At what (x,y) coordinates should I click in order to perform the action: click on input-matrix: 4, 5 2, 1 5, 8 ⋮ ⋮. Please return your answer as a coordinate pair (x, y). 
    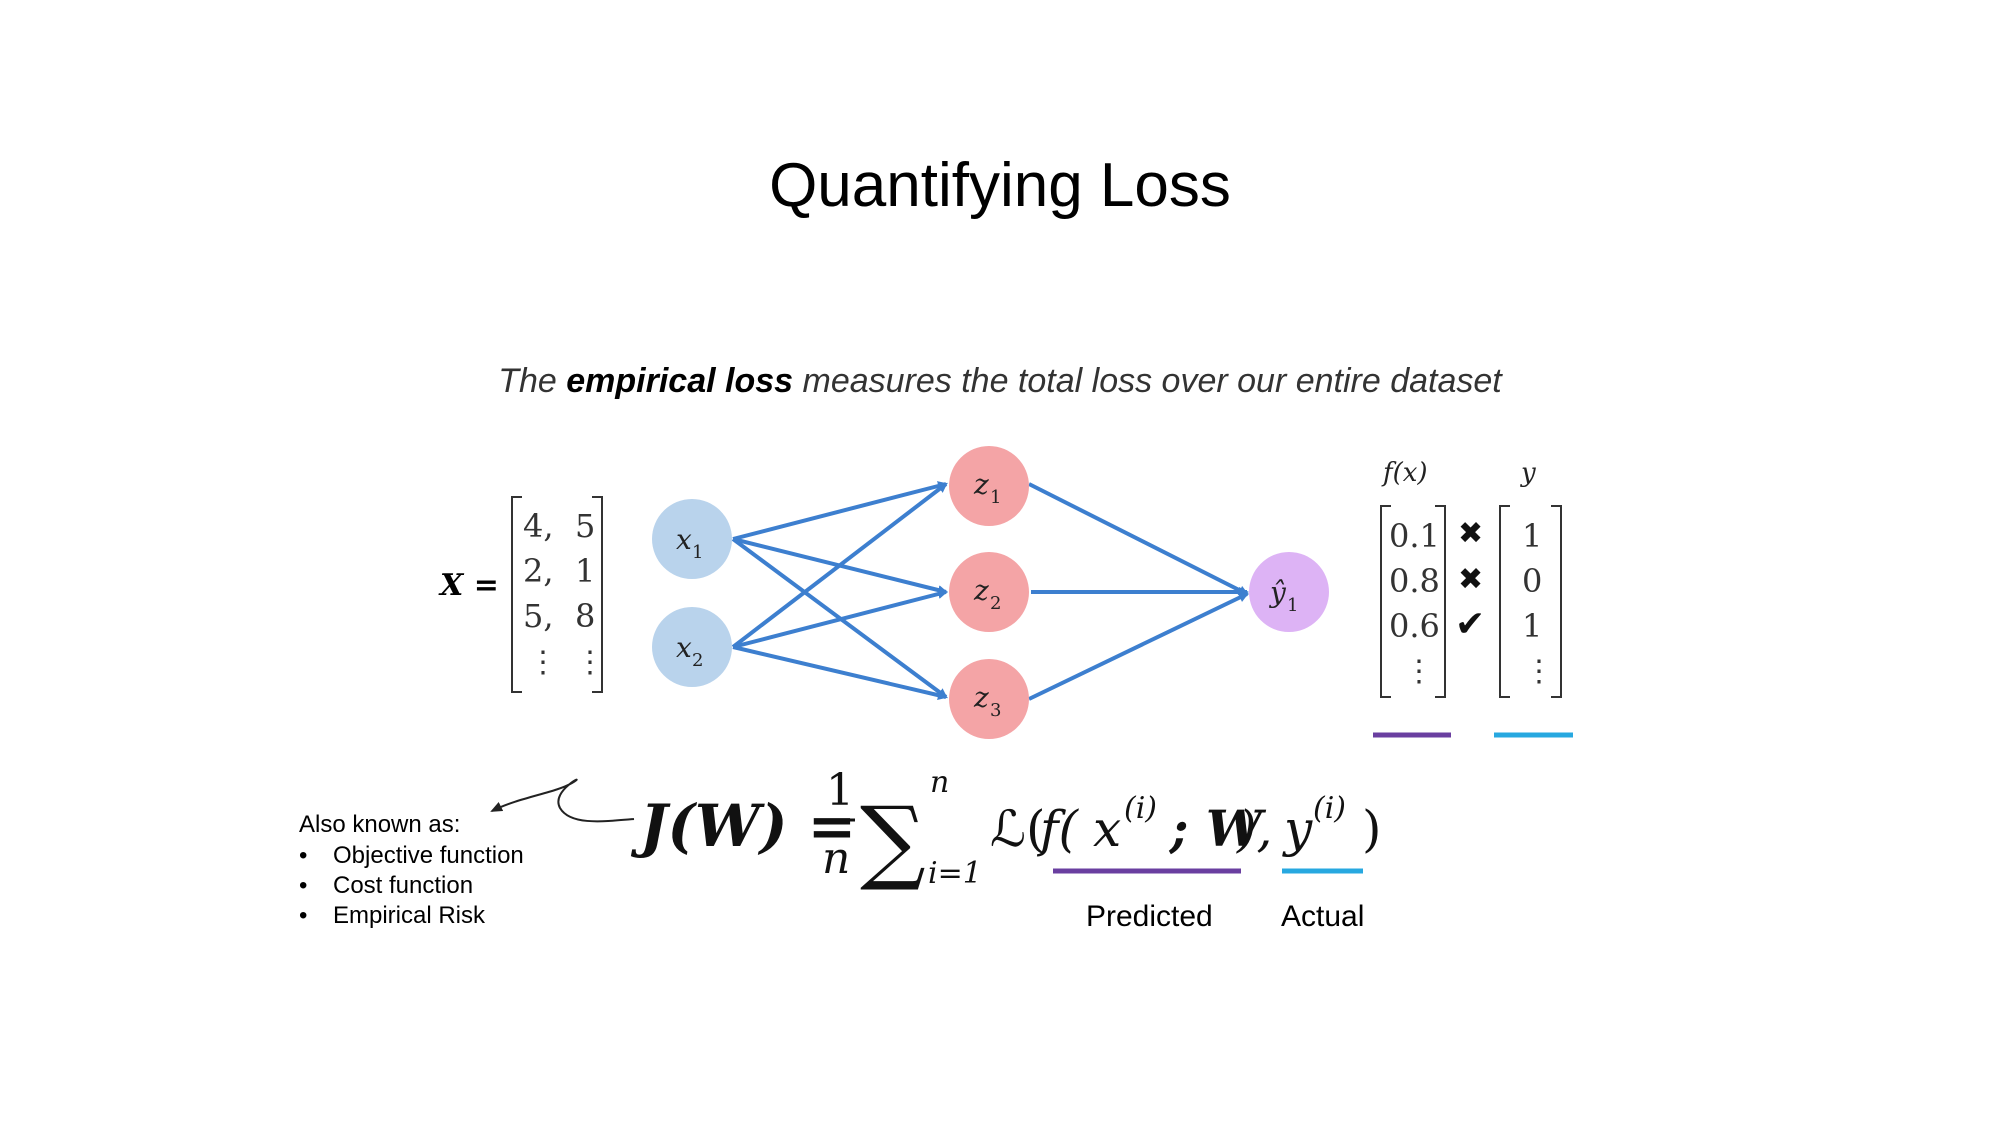
    Looking at the image, I should click on (558, 594).